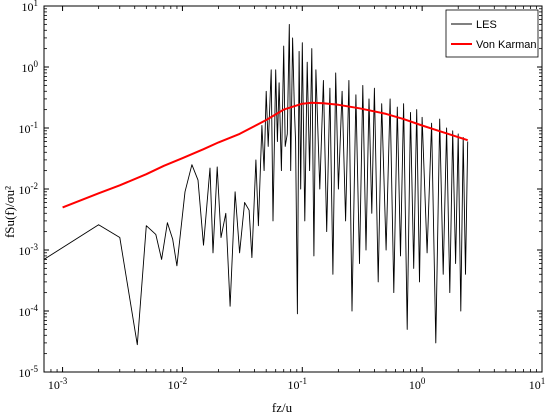 Image resolution: width=550 pixels, height=418 pixels. I want to click on legend-box, so click(492, 33).